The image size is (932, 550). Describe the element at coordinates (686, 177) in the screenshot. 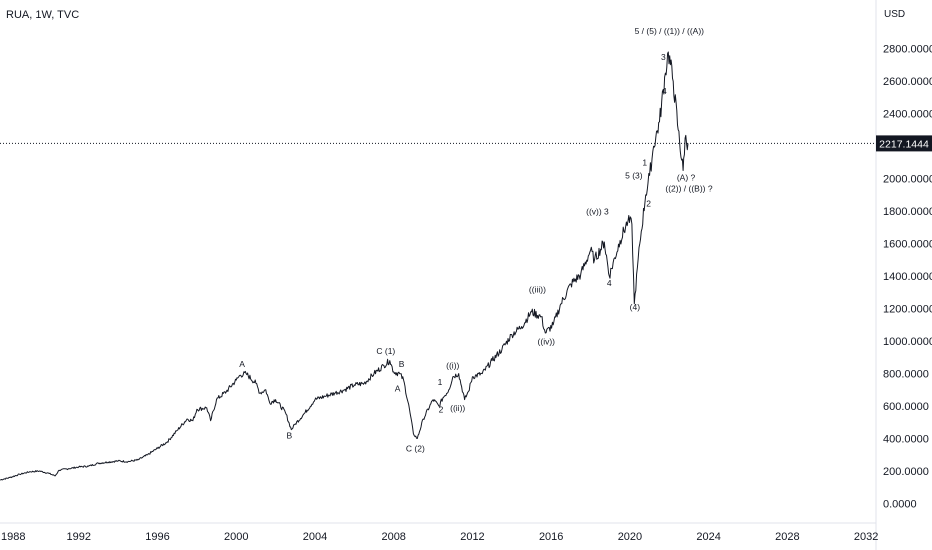

I see `wave-label: (A) ?` at that location.